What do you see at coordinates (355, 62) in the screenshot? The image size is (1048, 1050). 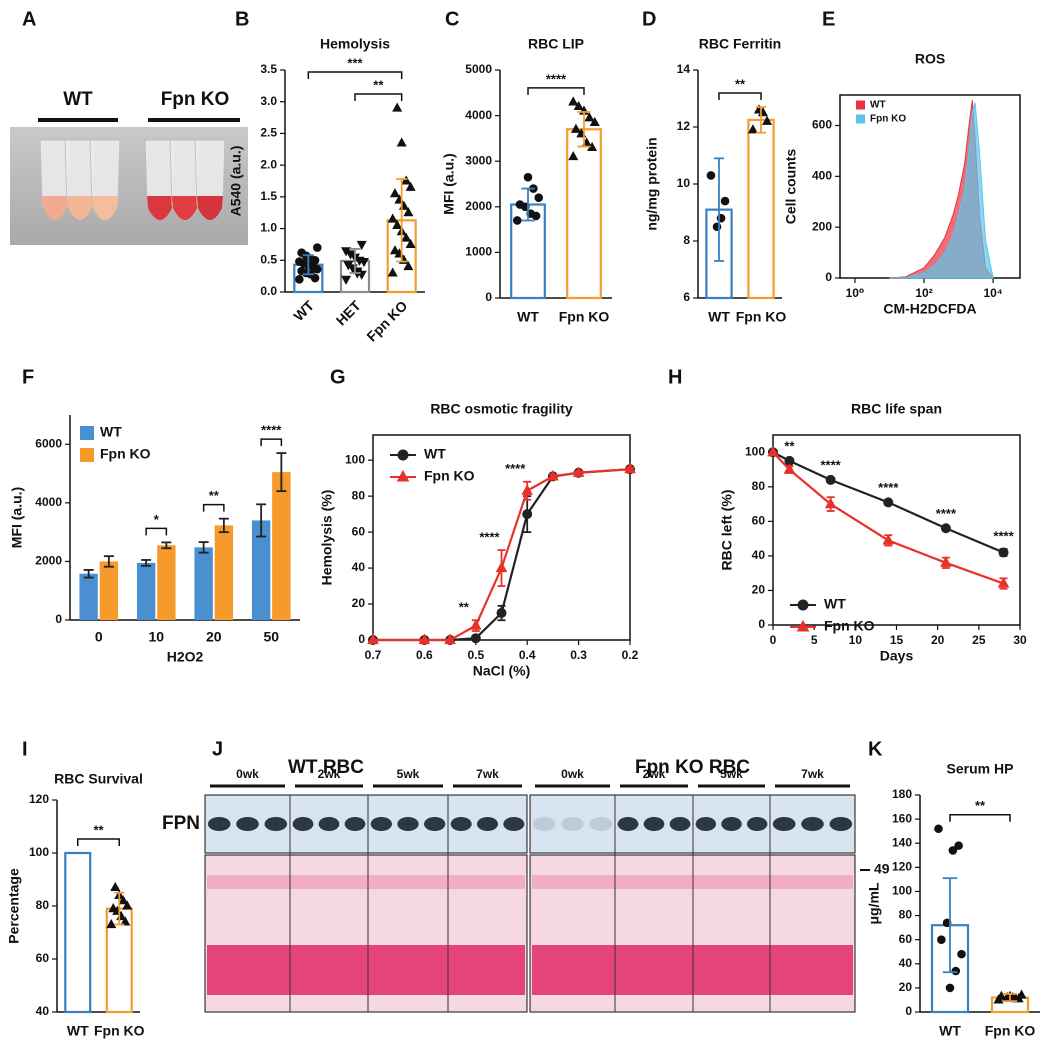 I see `significance-label: ***` at bounding box center [355, 62].